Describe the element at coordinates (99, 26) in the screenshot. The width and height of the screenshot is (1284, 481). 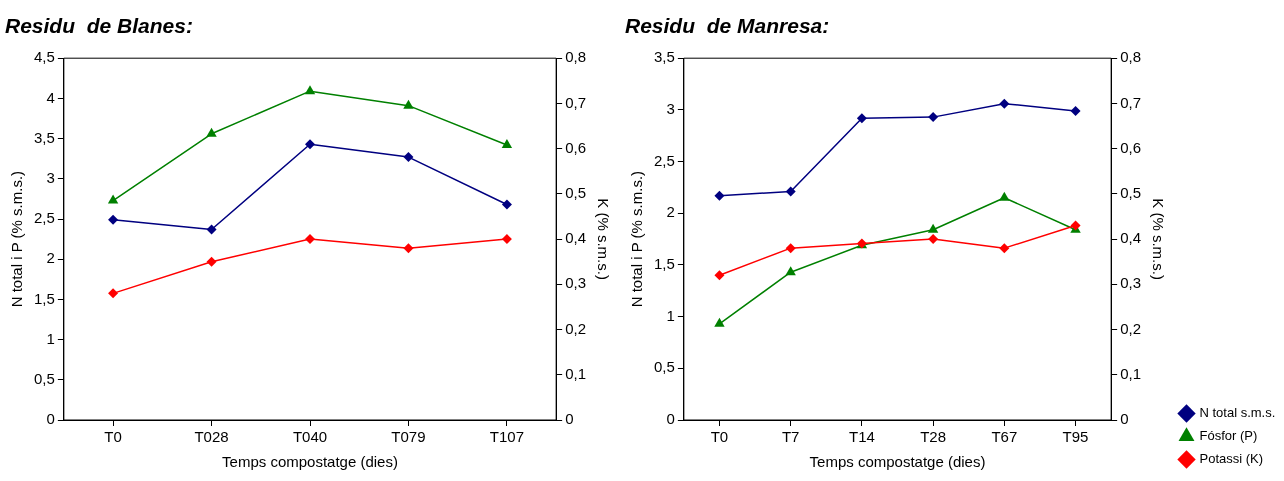
I see `chart-title: Residu de Blanes:` at that location.